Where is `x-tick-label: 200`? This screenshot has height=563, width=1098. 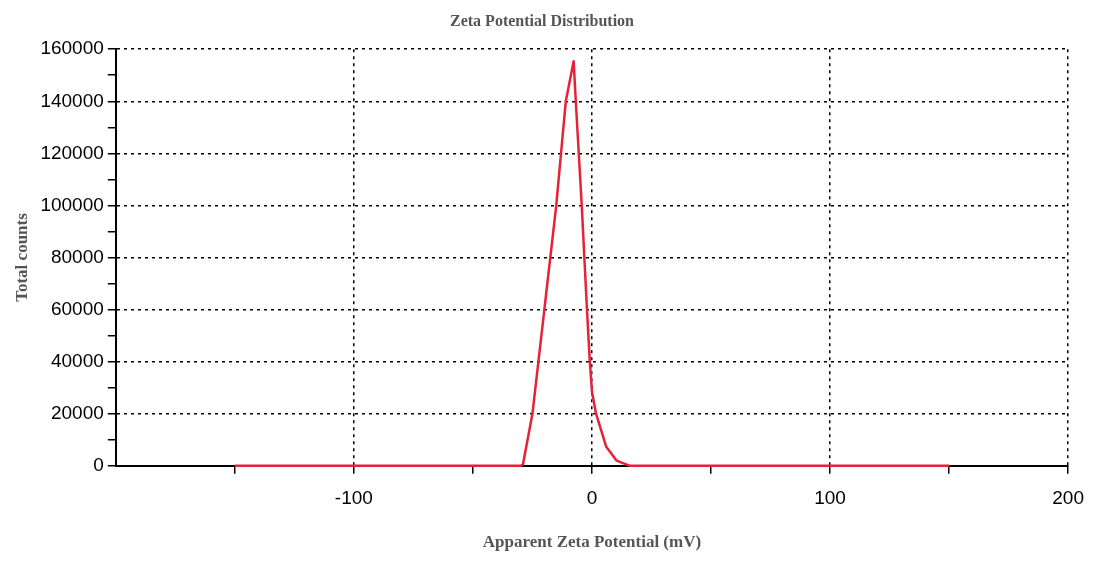
x-tick-label: 200 is located at coordinates (1068, 498).